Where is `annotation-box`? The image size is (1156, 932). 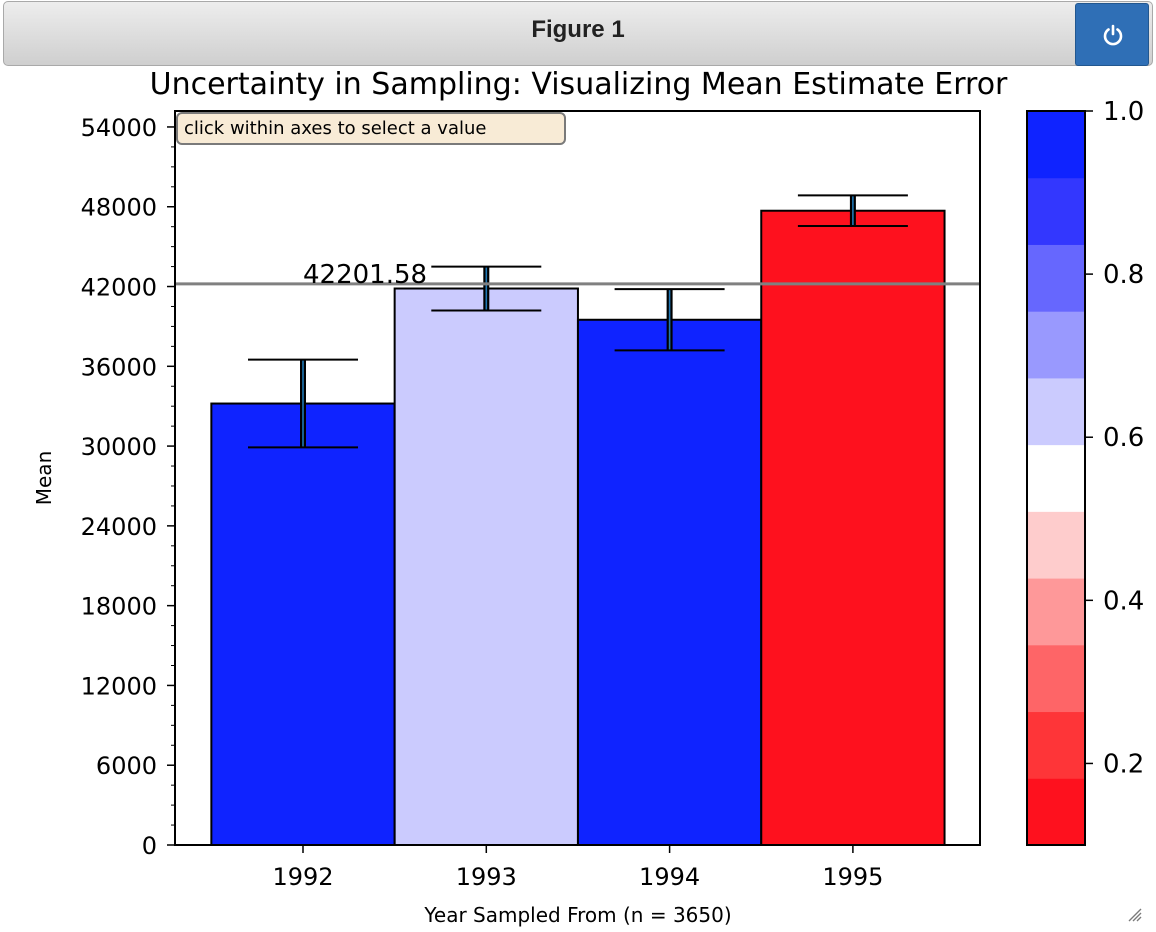
annotation-box is located at coordinates (371, 128).